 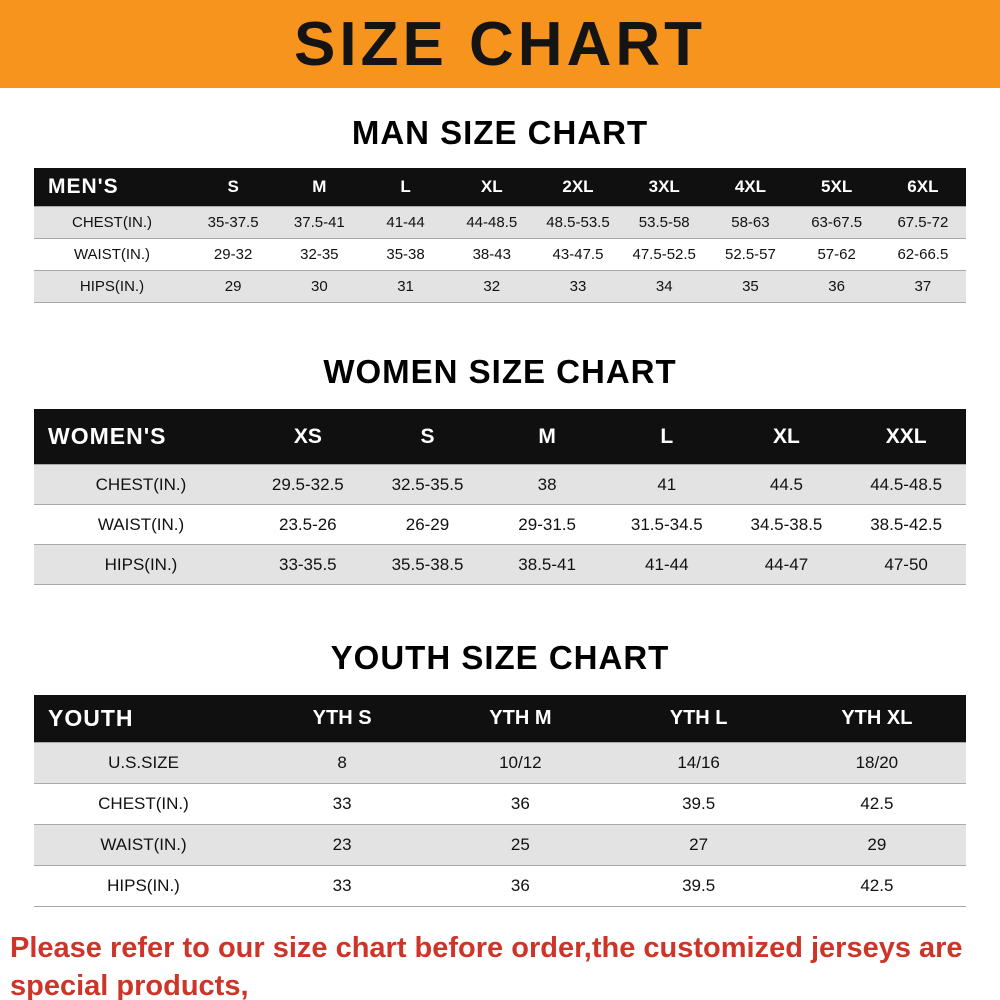 I want to click on row-label: U.S.SIZE, so click(x=143, y=763).